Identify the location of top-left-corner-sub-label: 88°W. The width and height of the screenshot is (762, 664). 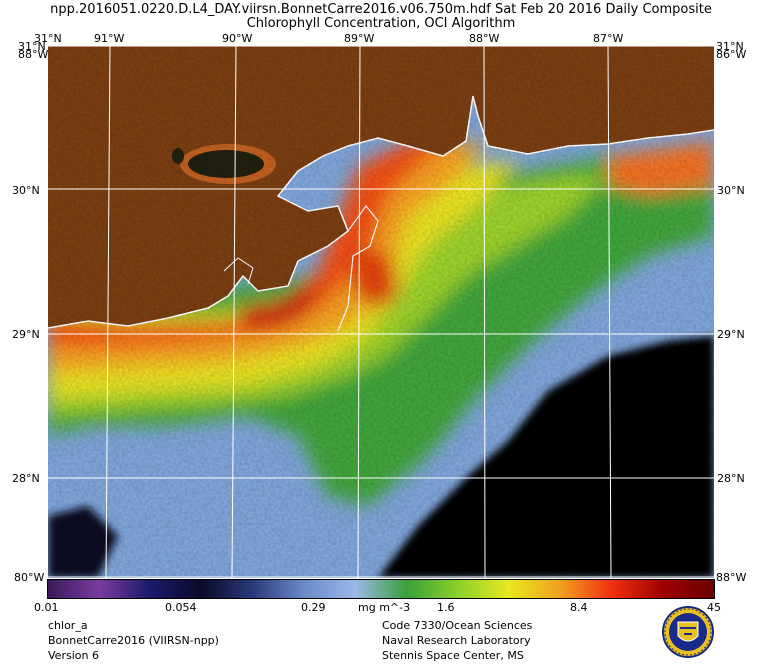
(33, 54).